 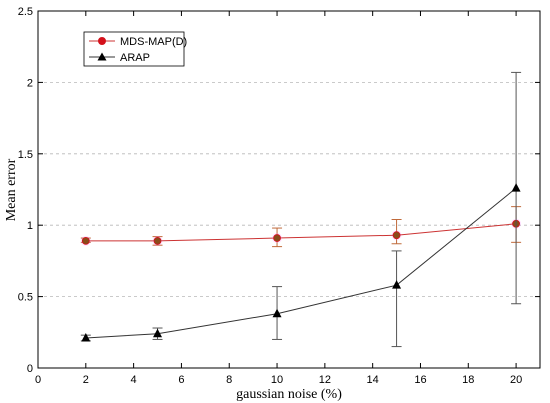 I want to click on x-tick-label: 4, so click(x=134, y=380).